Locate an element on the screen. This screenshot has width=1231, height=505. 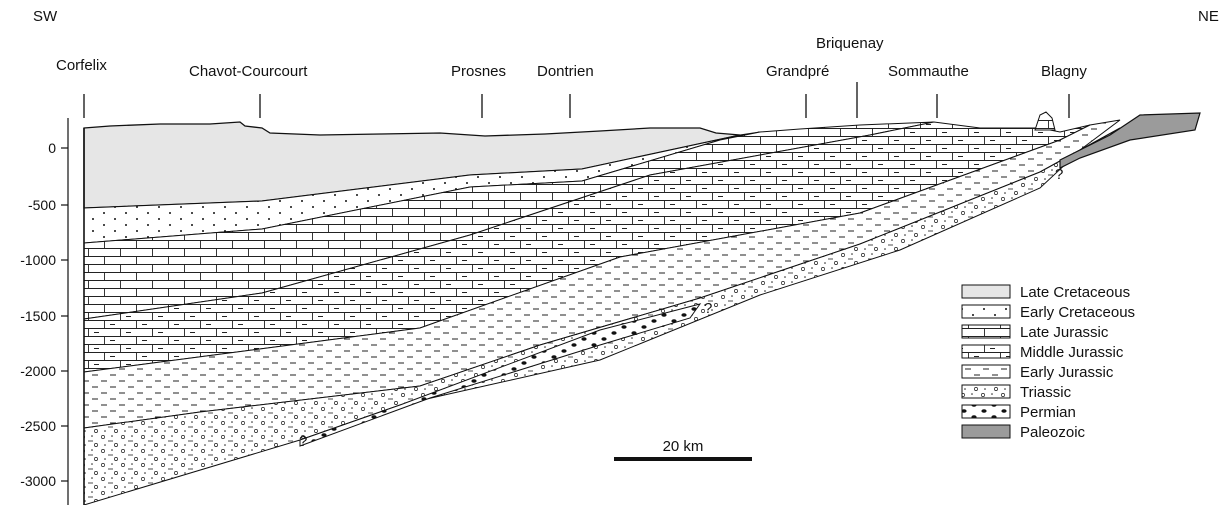
depth-tick-5: -2500 is located at coordinates (44, 426).